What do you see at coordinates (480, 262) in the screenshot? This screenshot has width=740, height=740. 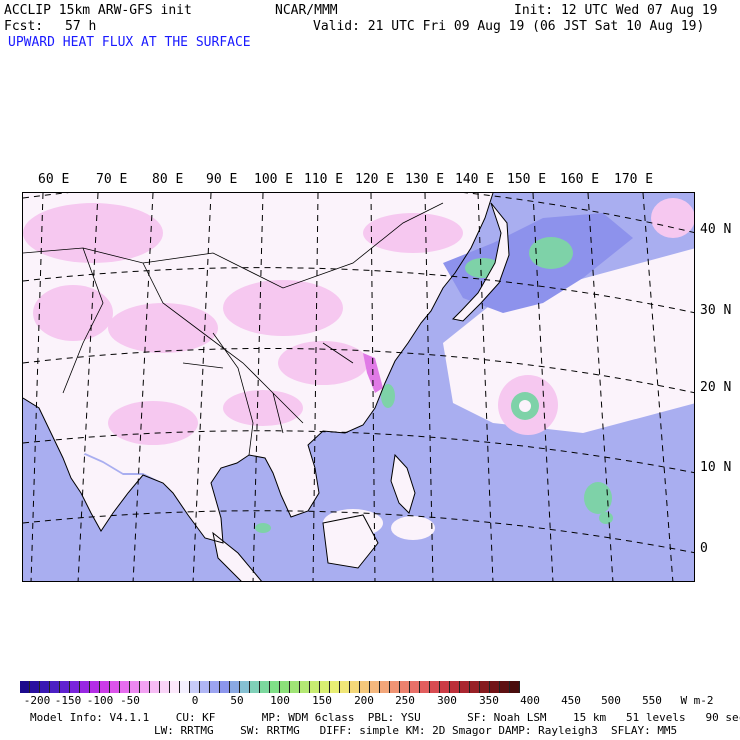 I see `japan-islands` at bounding box center [480, 262].